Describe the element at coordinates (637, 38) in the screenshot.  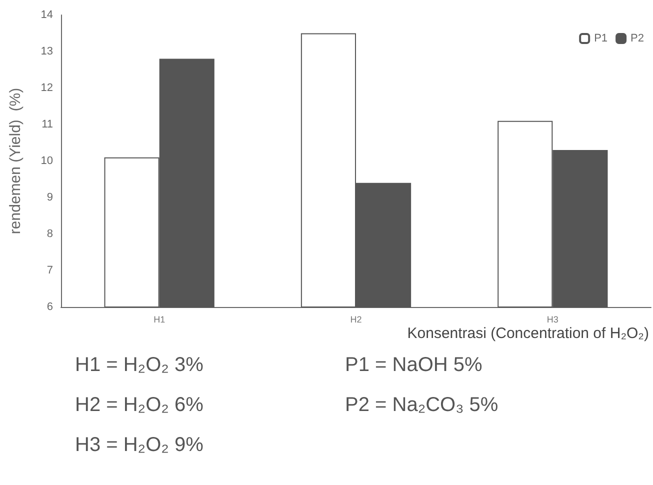
I see `legend-label: P2` at that location.